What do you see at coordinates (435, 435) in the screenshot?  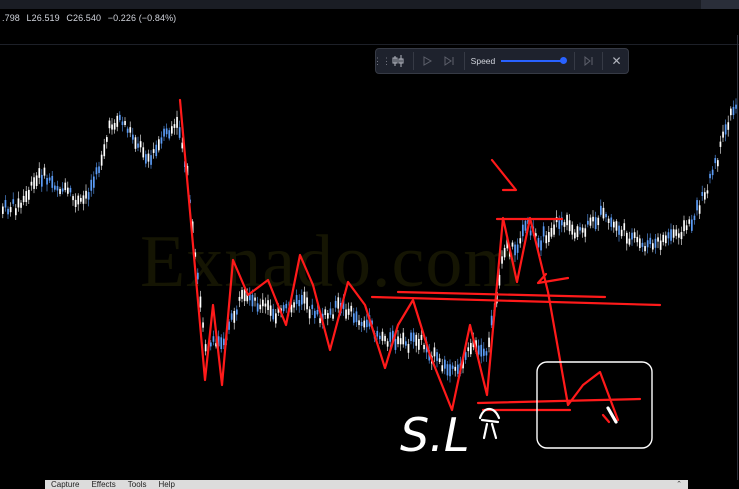 I see `stop-loss-annotation: S.L` at bounding box center [435, 435].